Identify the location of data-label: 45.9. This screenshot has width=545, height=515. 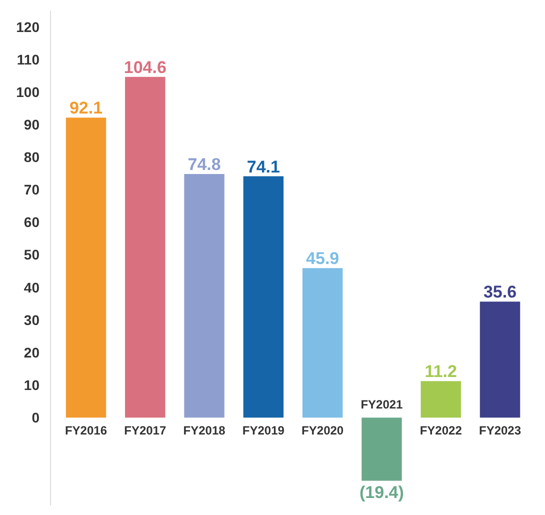
(323, 258).